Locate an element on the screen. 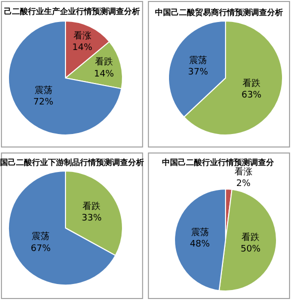 The image size is (300, 300). data-label: 2% is located at coordinates (243, 184).